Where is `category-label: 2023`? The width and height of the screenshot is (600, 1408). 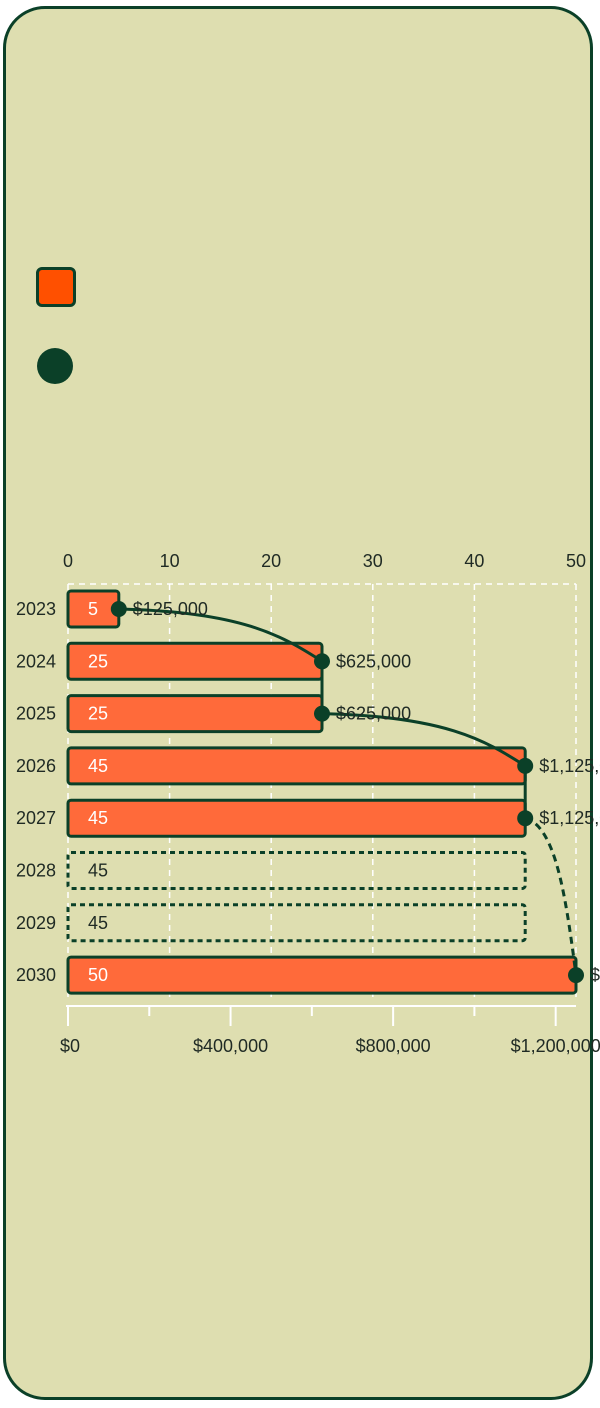
category-label: 2023 is located at coordinates (36, 609).